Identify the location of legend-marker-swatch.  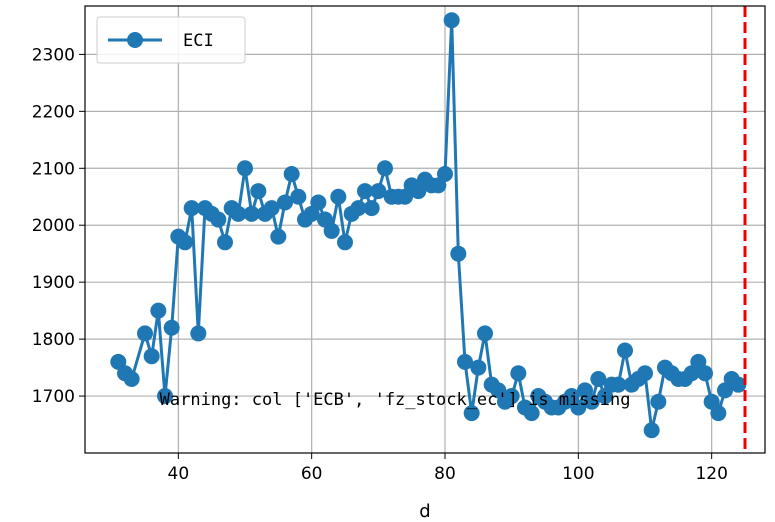
(135, 40).